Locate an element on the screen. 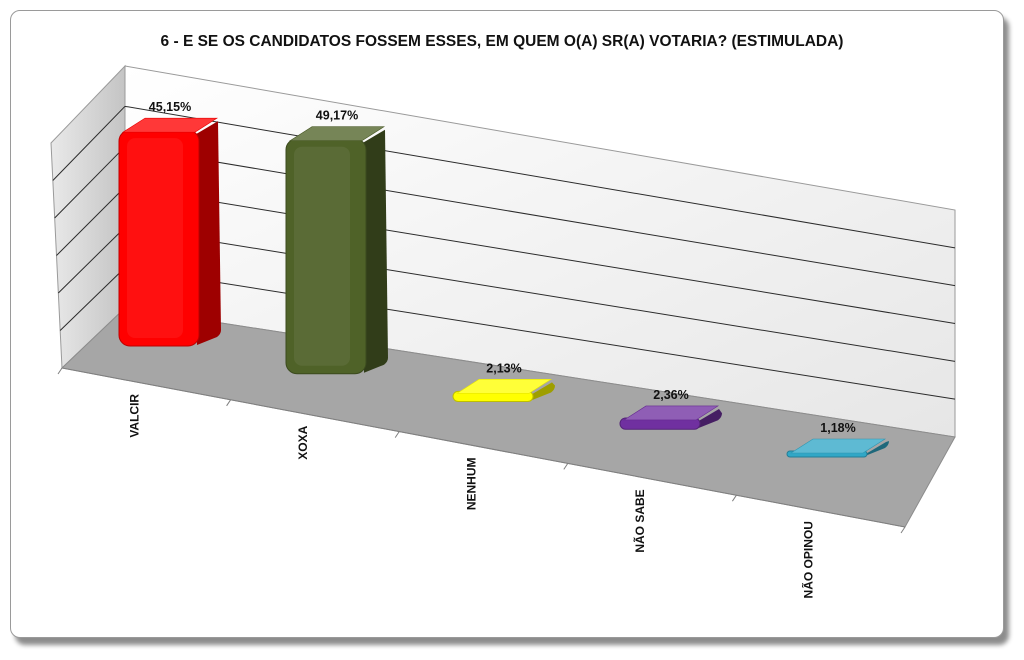 This screenshot has height=660, width=1024. value-label: 2,36% is located at coordinates (670, 395).